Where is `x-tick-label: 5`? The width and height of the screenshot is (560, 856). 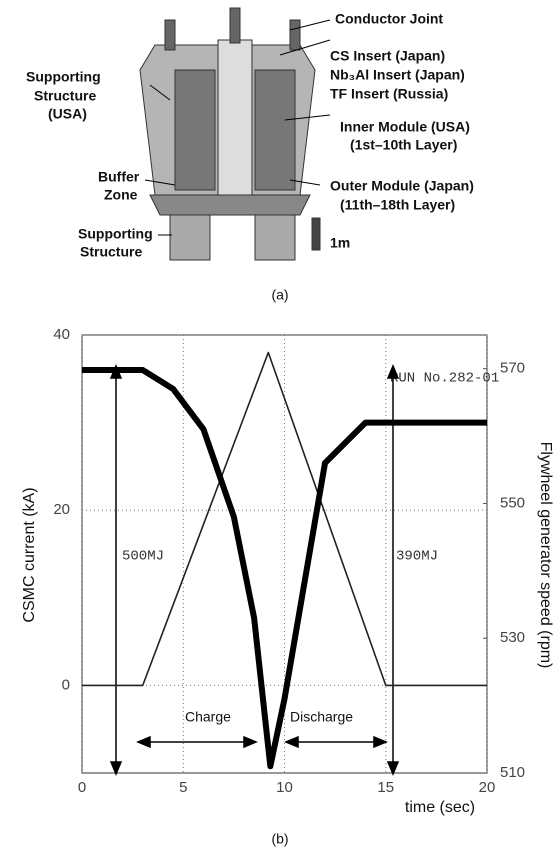
x-tick-label: 5 is located at coordinates (183, 787).